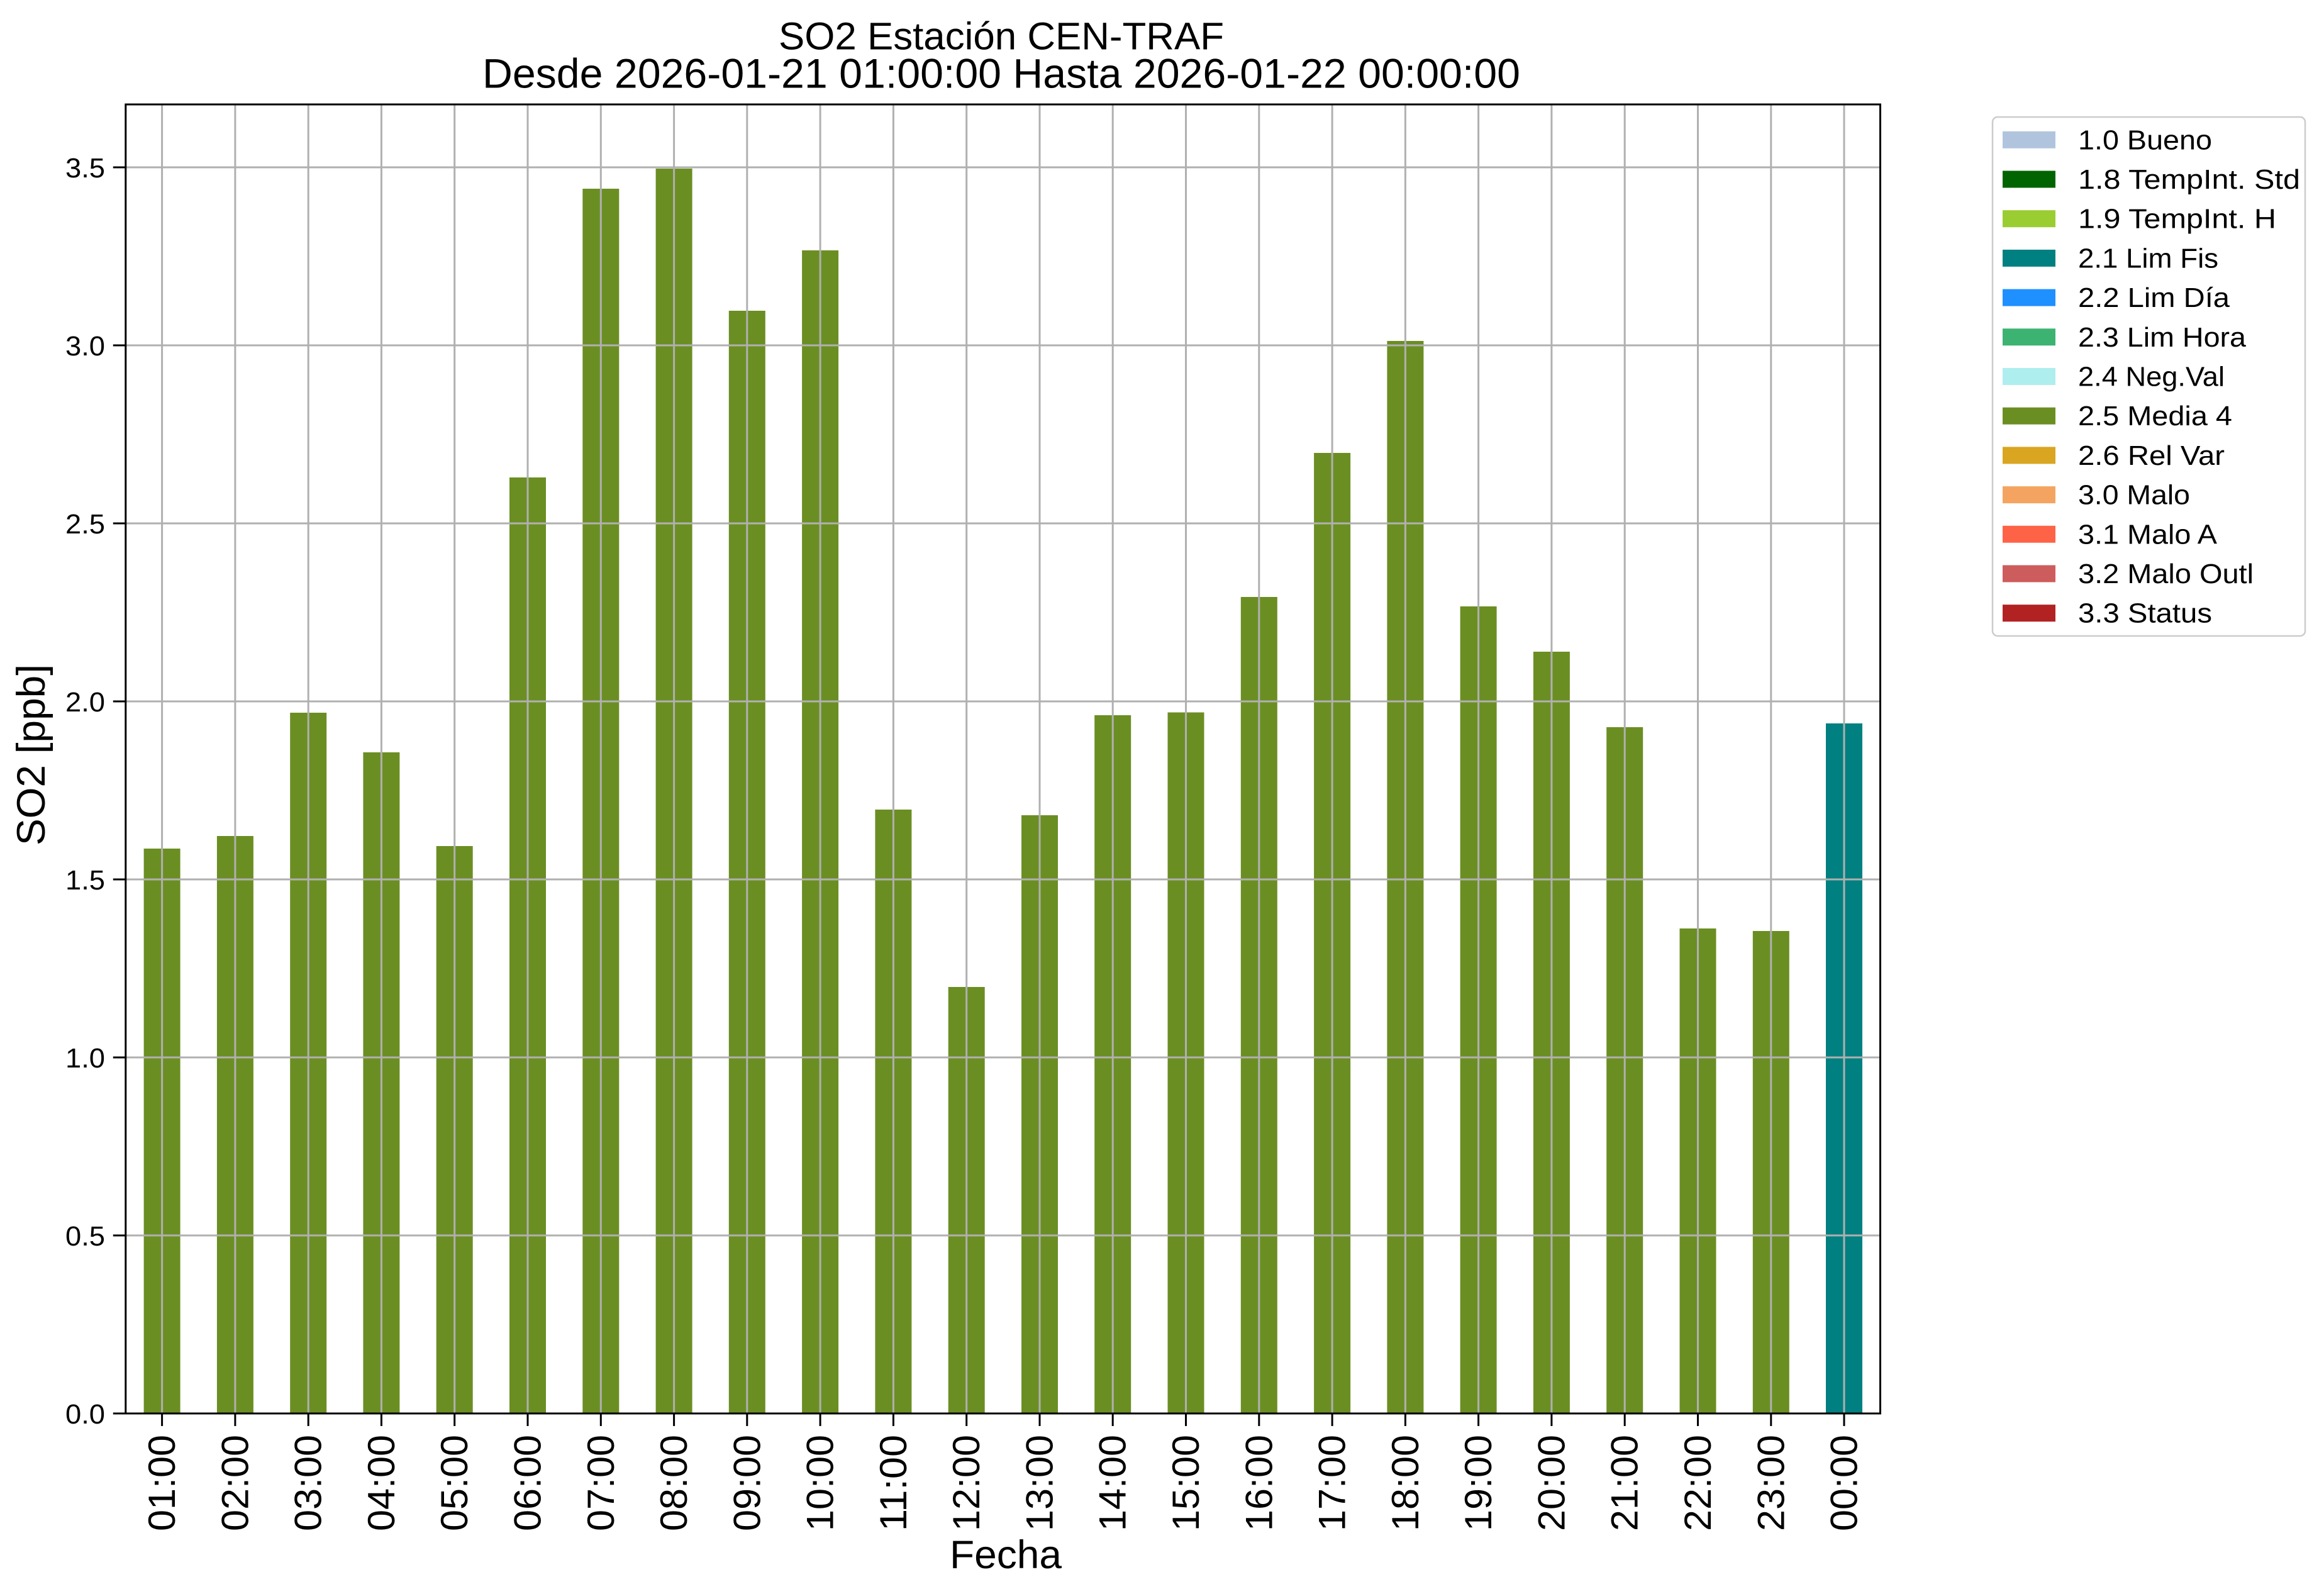 This screenshot has width=2324, height=1594. Describe the element at coordinates (601, 1483) in the screenshot. I see `svg-text: 07:00` at that location.